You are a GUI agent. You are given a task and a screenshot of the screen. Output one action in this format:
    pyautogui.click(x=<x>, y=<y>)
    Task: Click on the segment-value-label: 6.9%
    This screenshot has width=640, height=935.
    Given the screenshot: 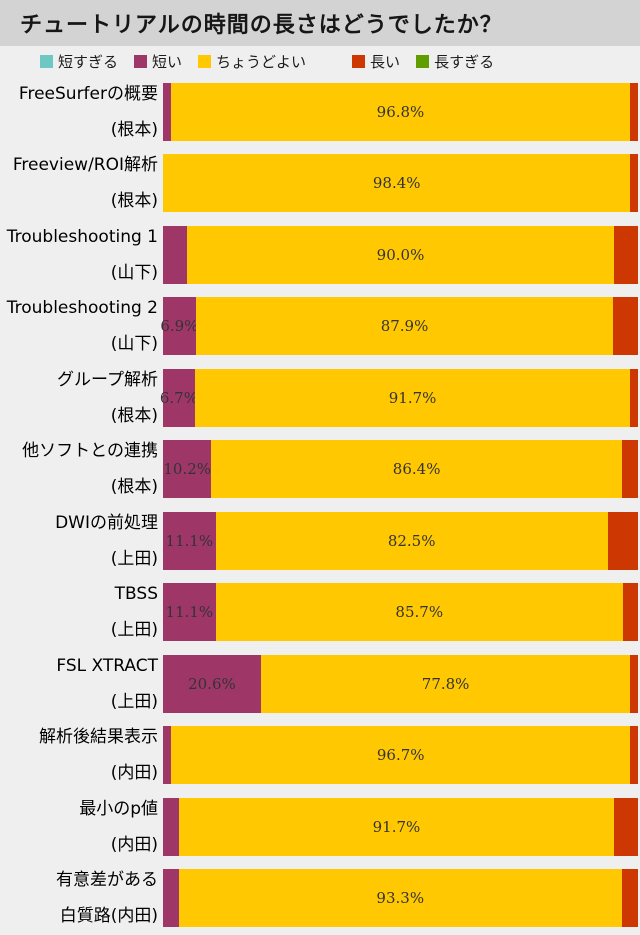 What is the action you would take?
    pyautogui.click(x=179, y=326)
    